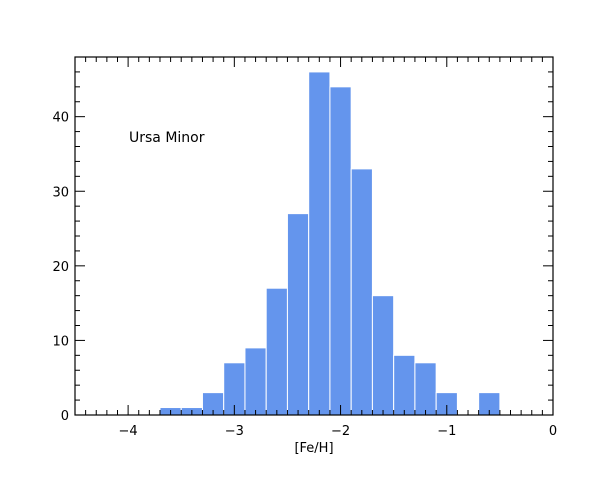 The height and width of the screenshot is (479, 599). What do you see at coordinates (60, 341) in the screenshot?
I see `y-tick-label: 10` at bounding box center [60, 341].